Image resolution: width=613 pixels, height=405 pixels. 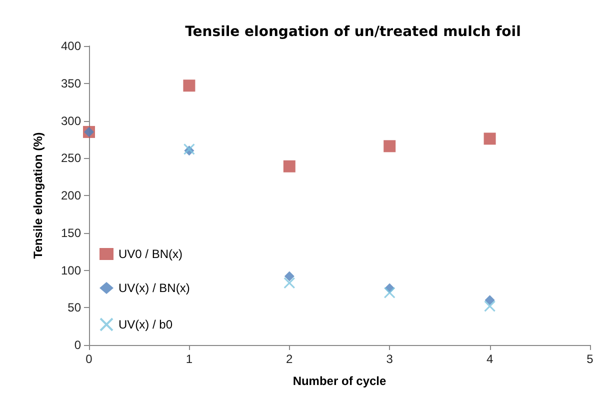 What do you see at coordinates (38, 195) in the screenshot?
I see `y-axis-title: Tensile elongation (%)` at bounding box center [38, 195].